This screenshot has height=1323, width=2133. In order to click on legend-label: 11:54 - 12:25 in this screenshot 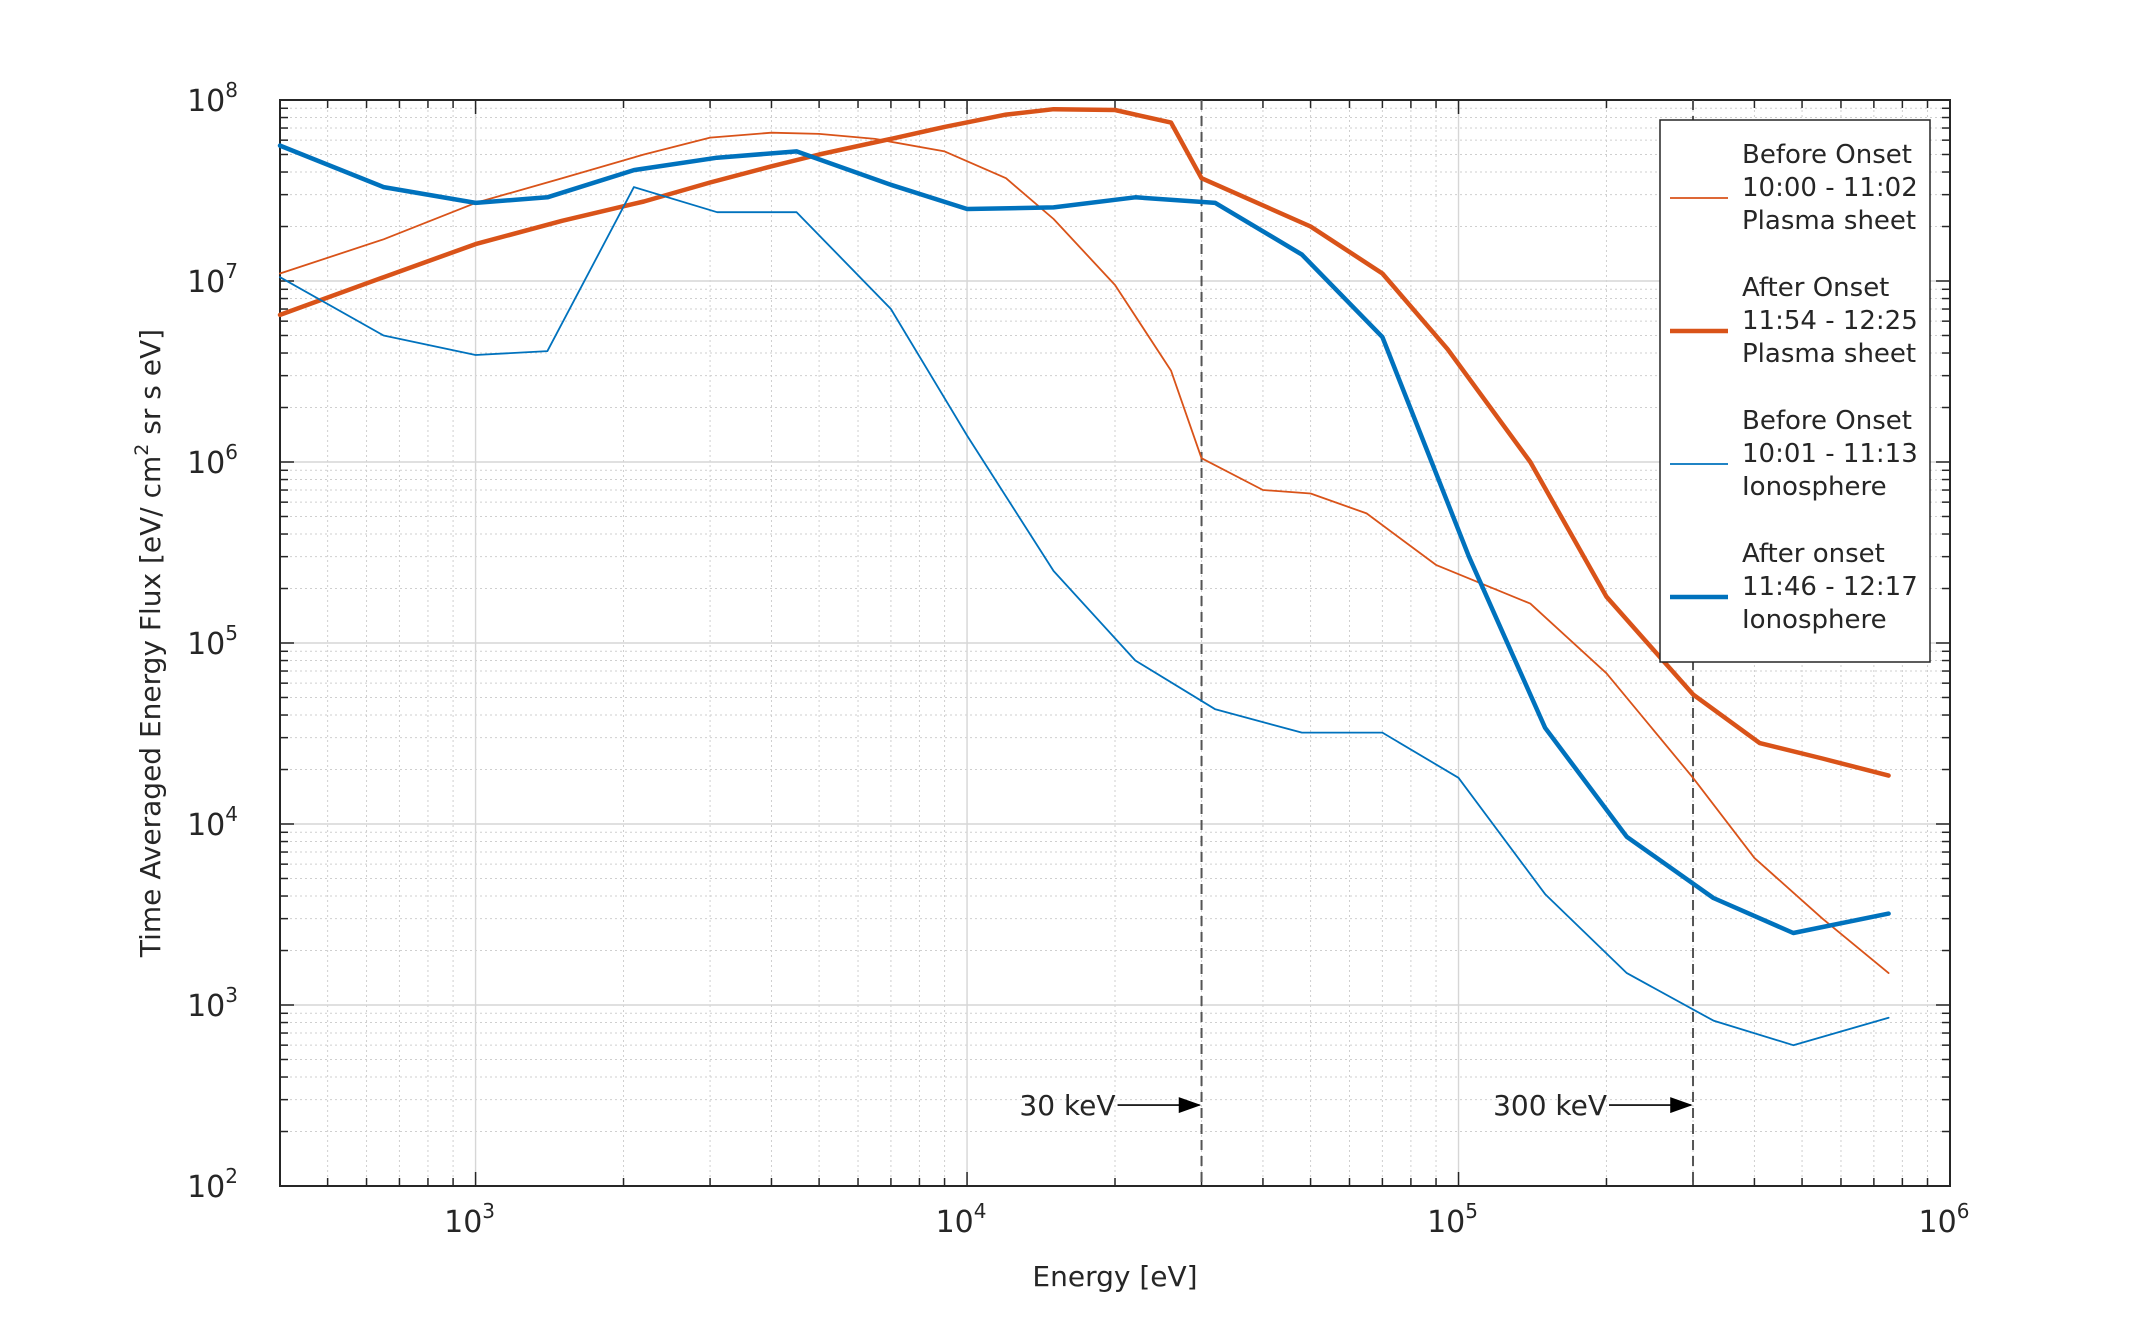, I will do `click(1830, 321)`.